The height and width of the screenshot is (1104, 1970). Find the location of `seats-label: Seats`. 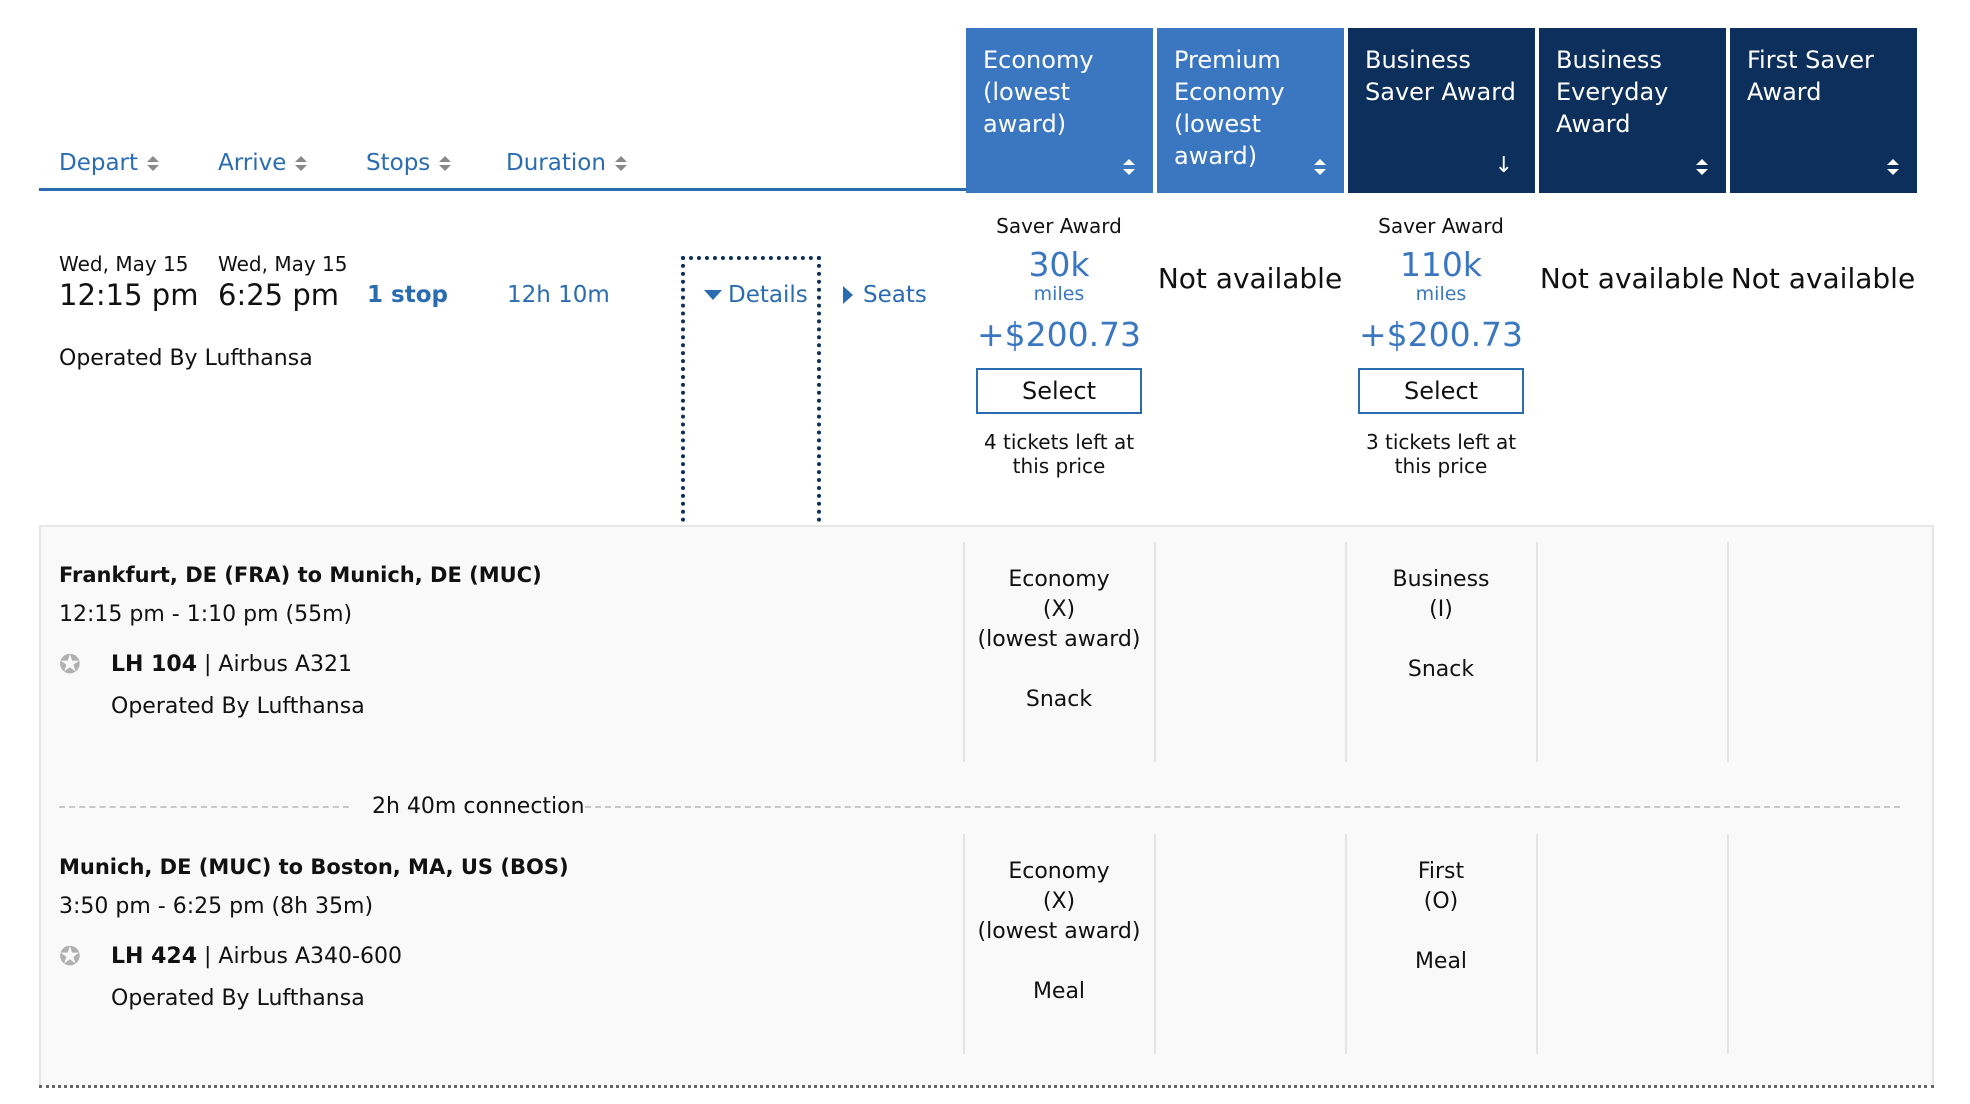

seats-label: Seats is located at coordinates (895, 295).